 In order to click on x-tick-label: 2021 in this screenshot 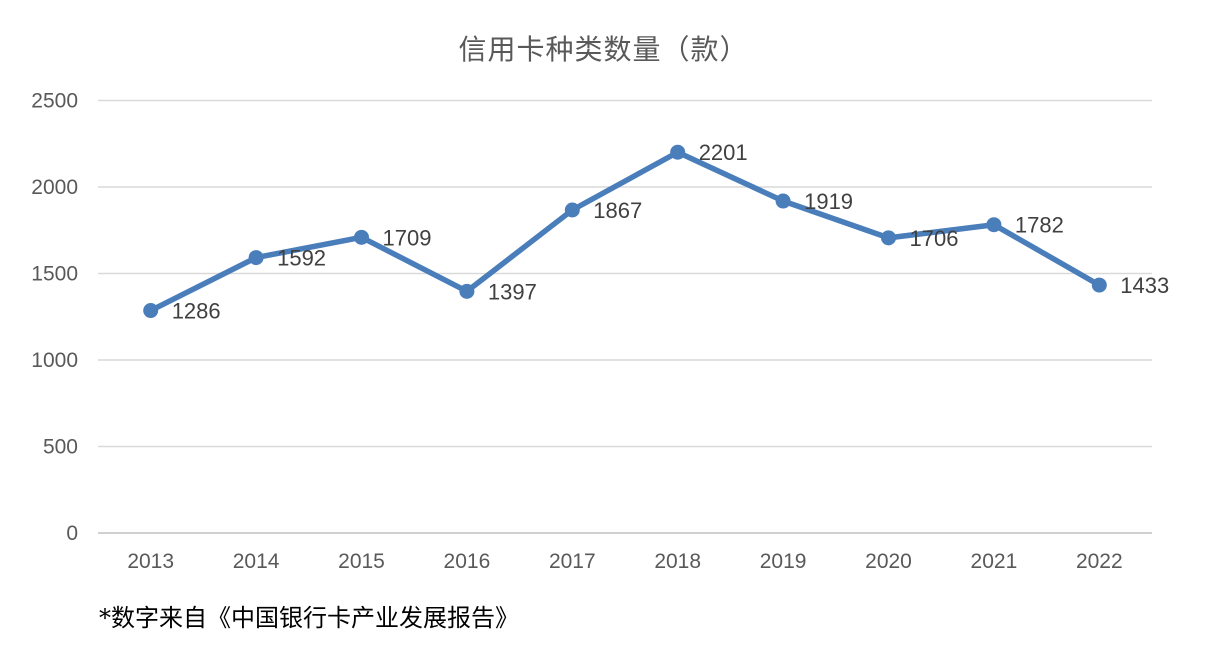, I will do `click(994, 561)`.